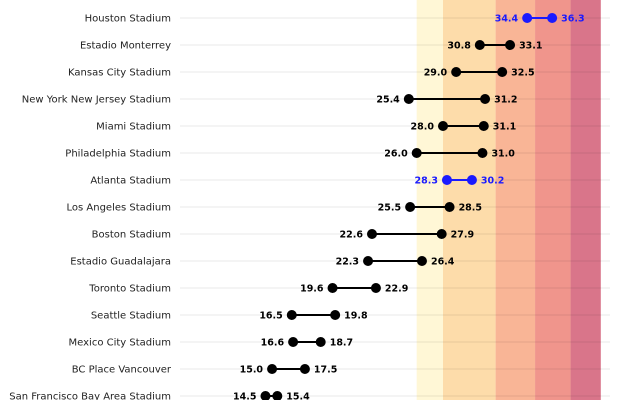 The image size is (640, 400). What do you see at coordinates (352, 235) in the screenshot?
I see `low-value-label: 22.6` at bounding box center [352, 235].